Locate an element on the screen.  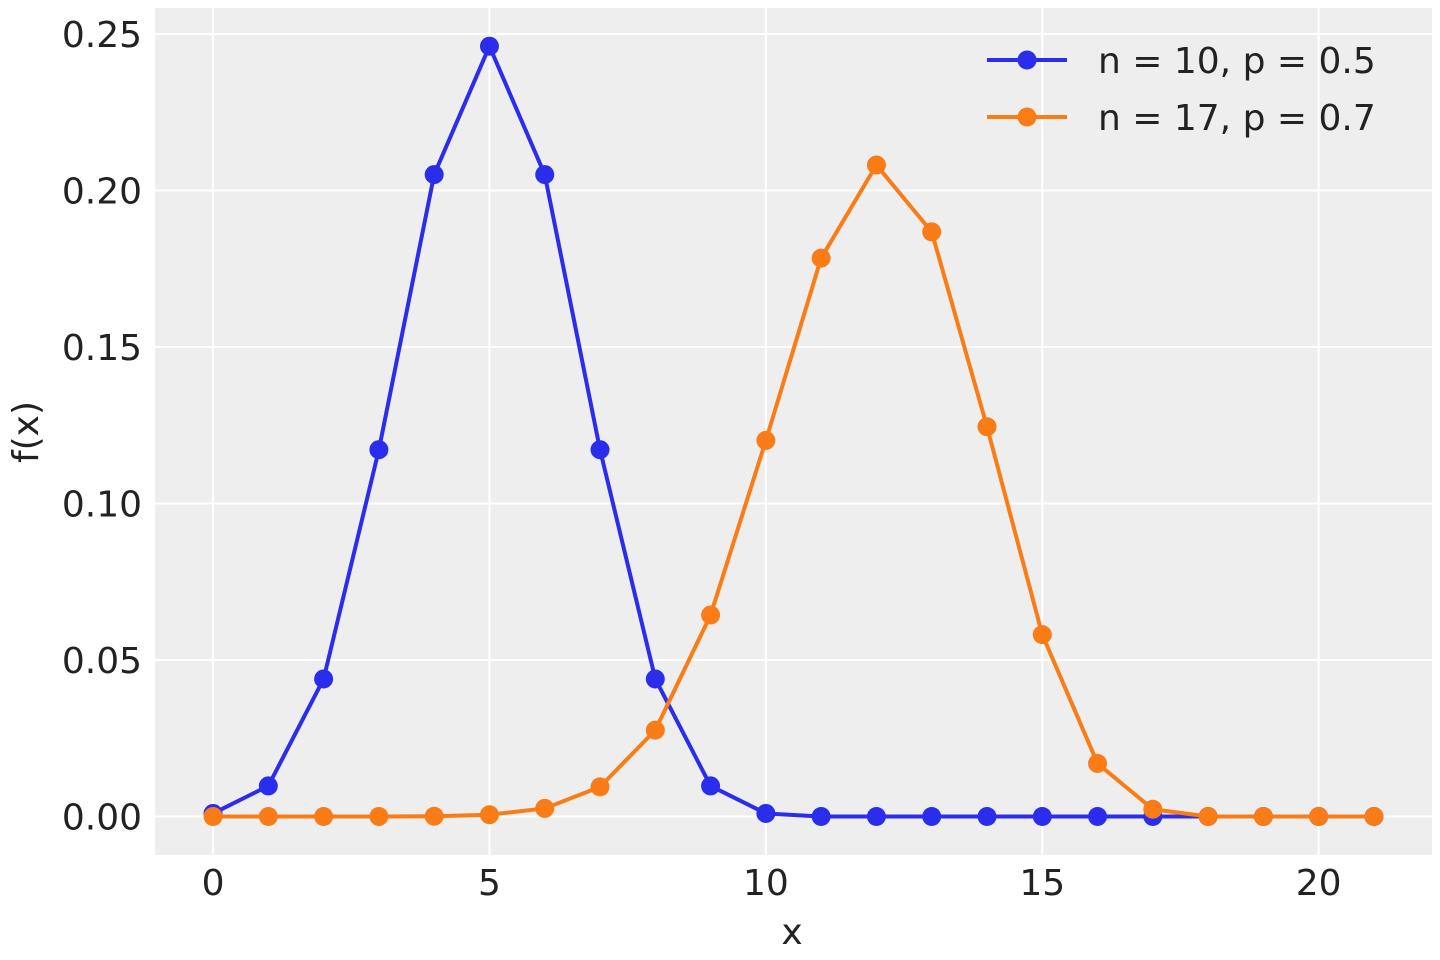
legend-label: n = 17, p = 0.7 is located at coordinates (1237, 118).